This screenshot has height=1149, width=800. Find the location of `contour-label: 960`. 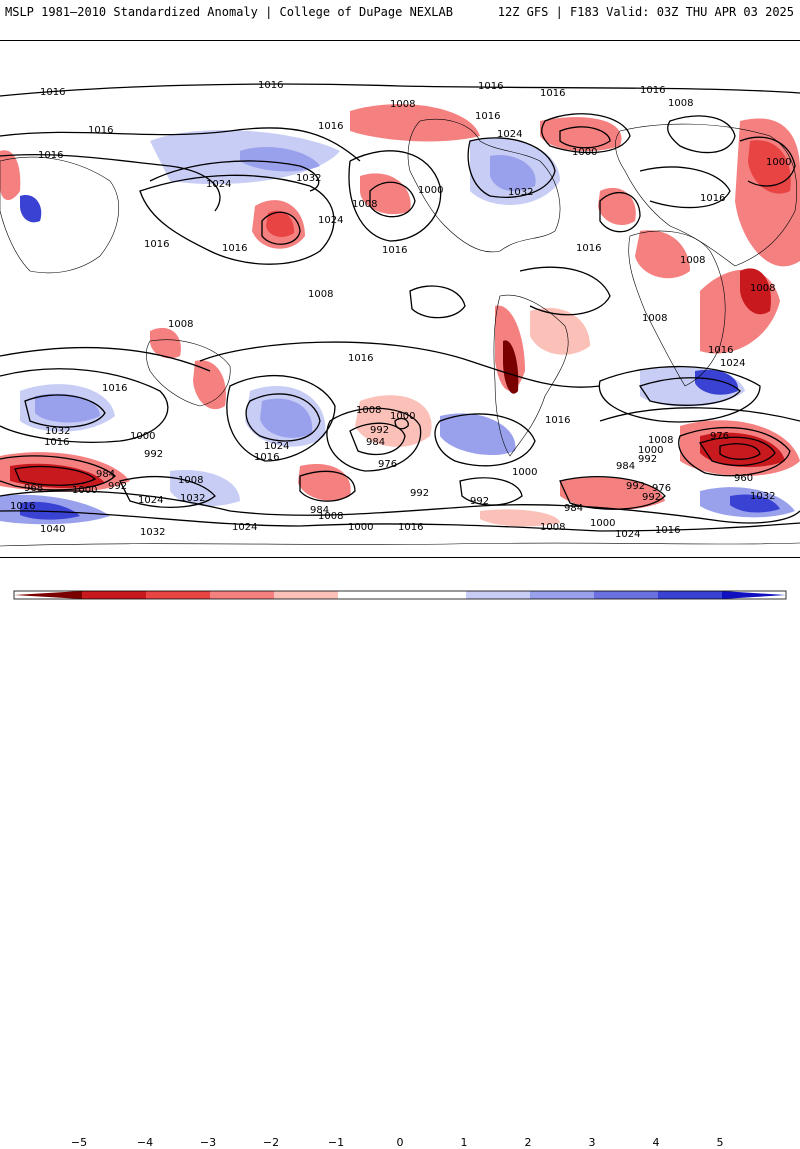

contour-label: 960 is located at coordinates (743, 478).